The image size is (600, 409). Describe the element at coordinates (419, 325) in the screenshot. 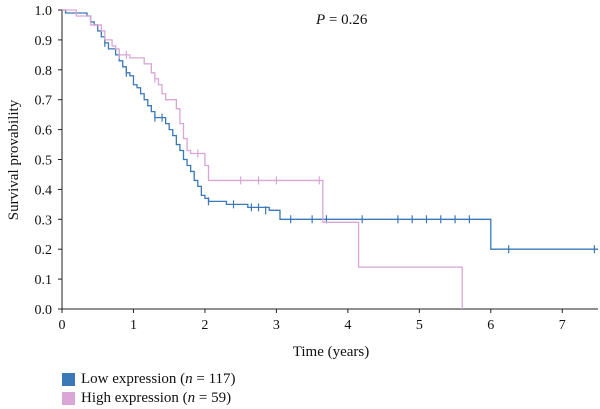

I see `x-tick-label: 5` at that location.